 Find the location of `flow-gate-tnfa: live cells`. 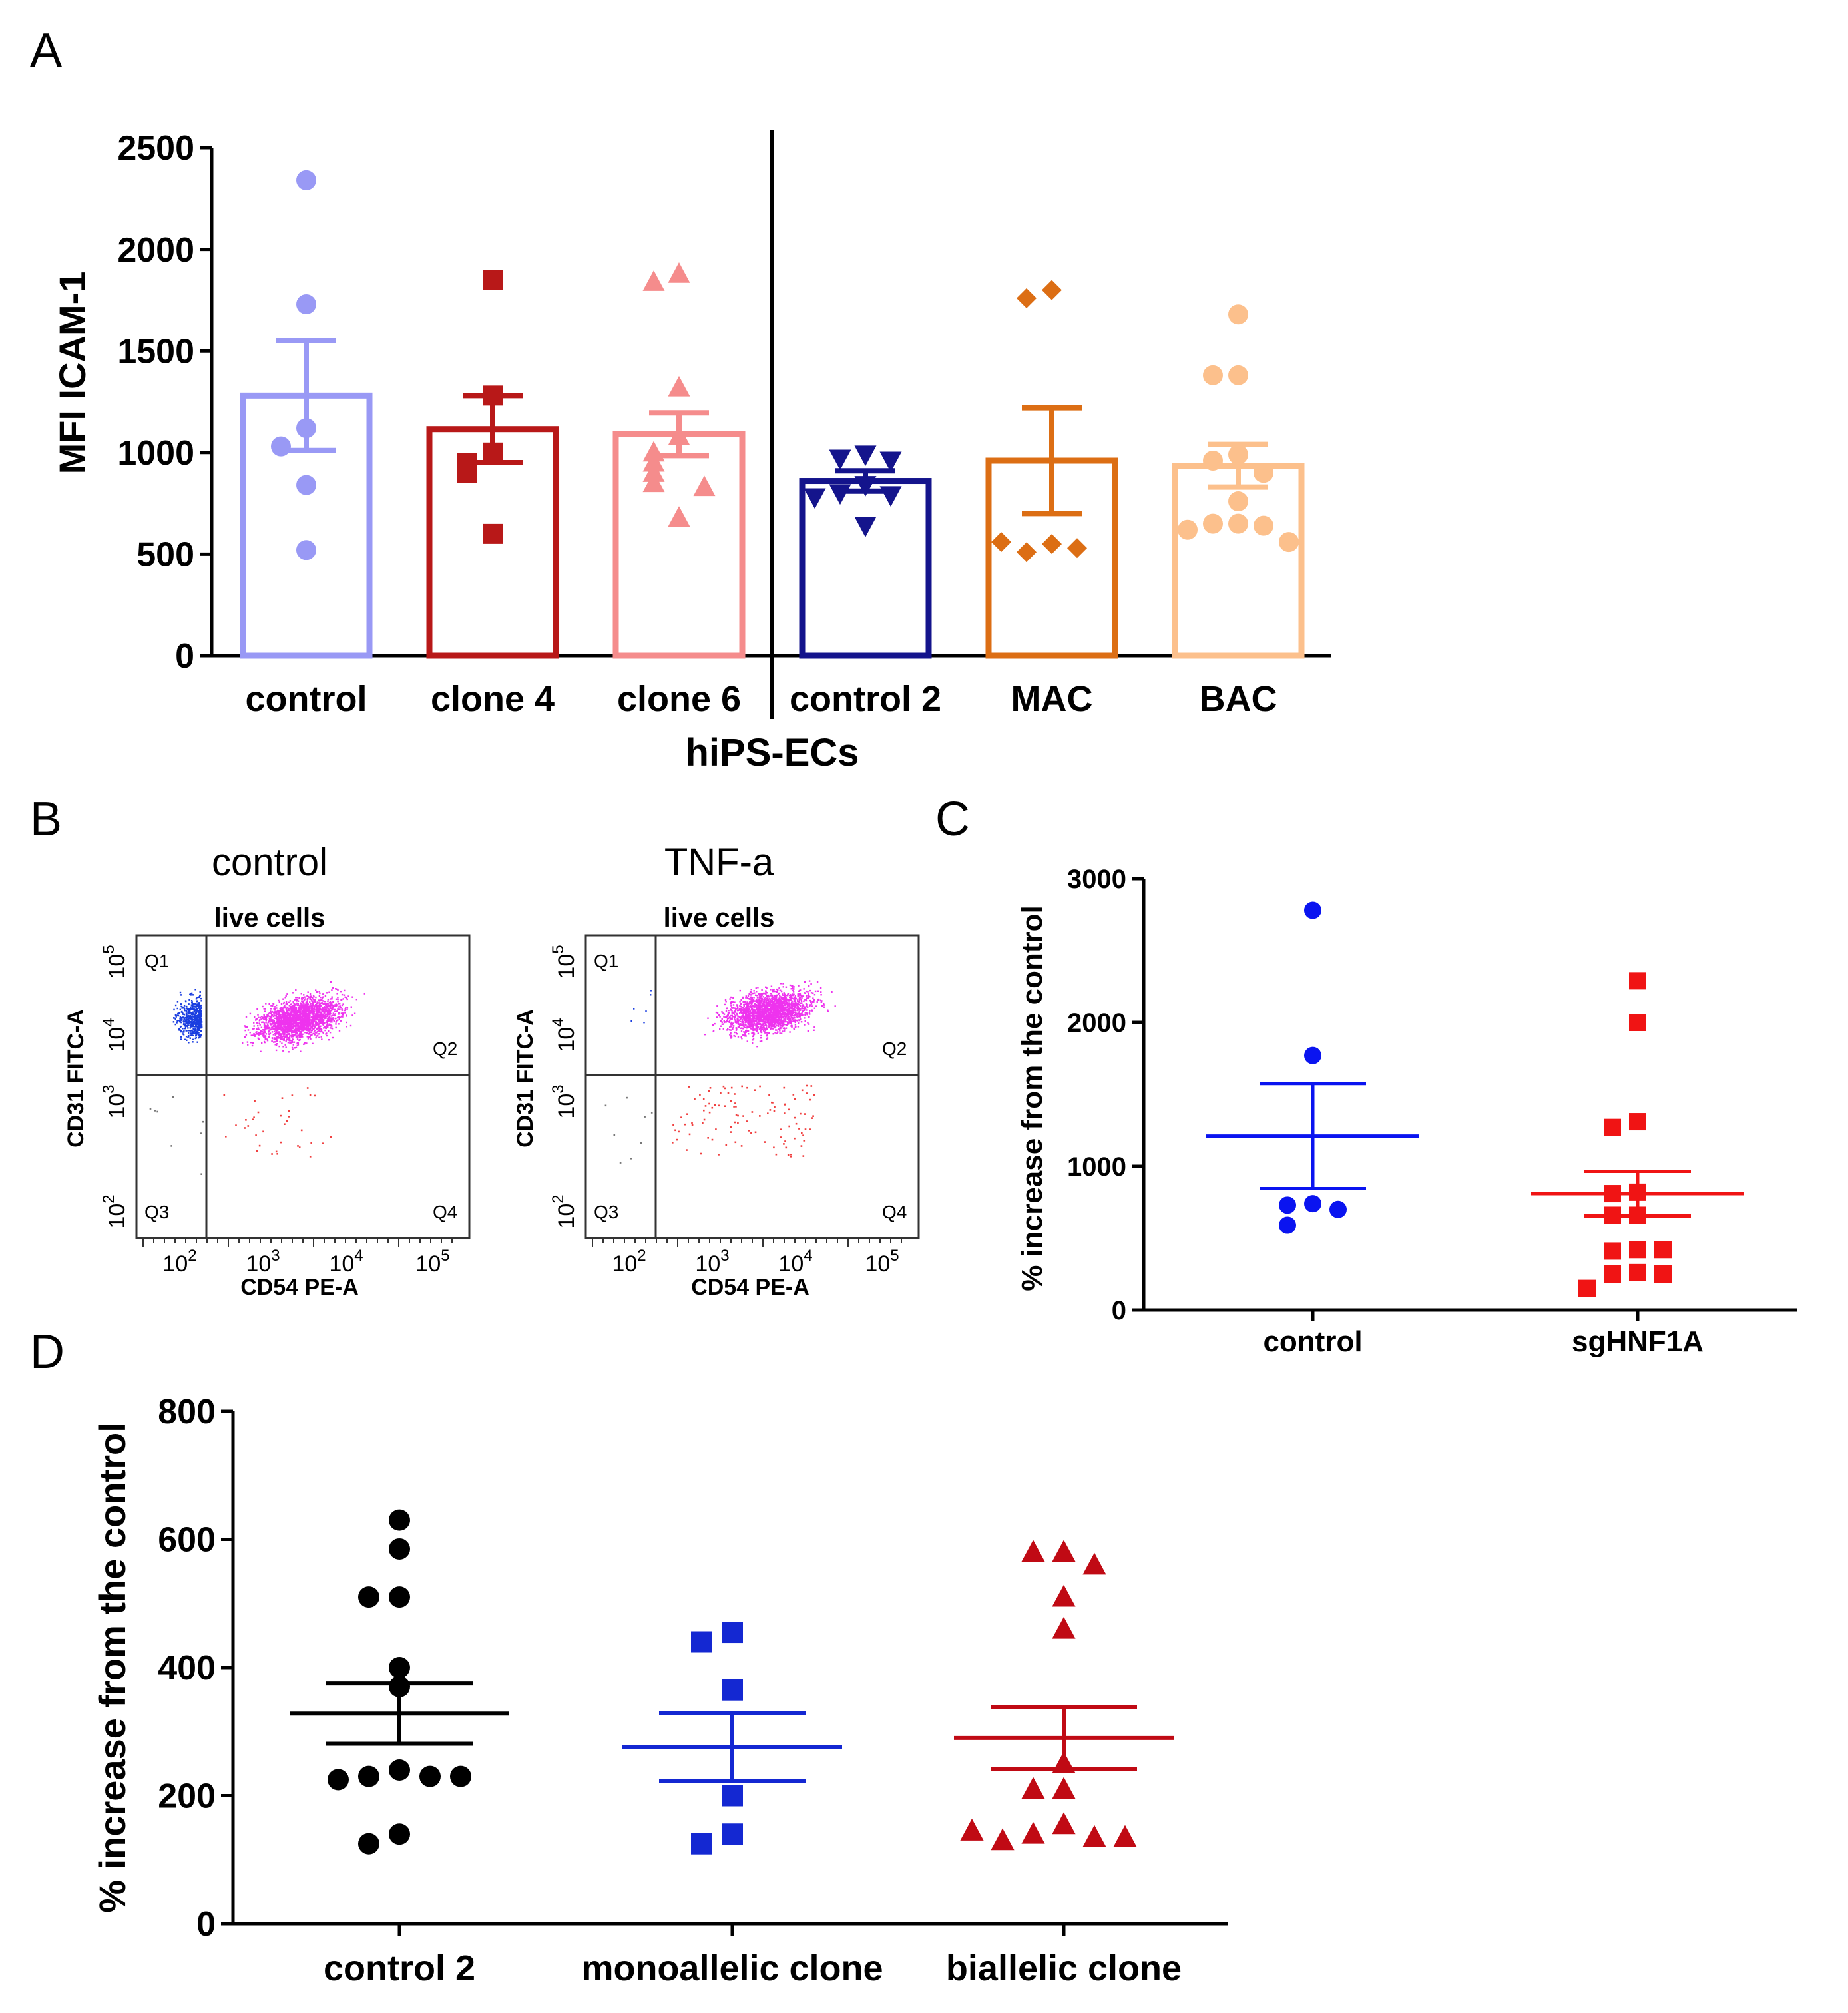

flow-gate-tnfa: live cells is located at coordinates (719, 918).